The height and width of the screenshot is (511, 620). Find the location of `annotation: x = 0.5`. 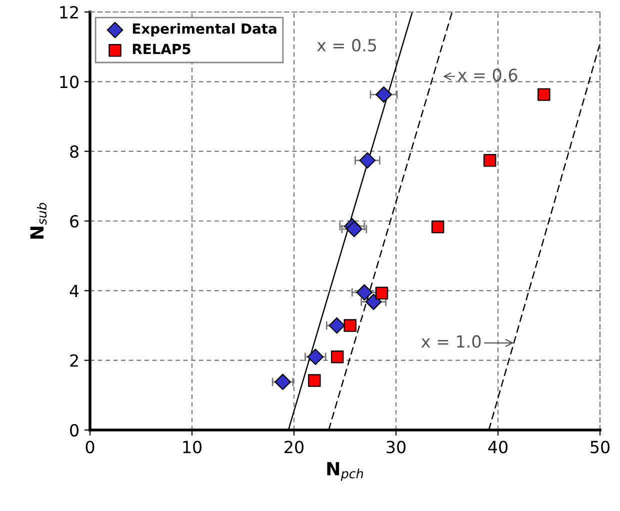

annotation: x = 0.5 is located at coordinates (346, 45).